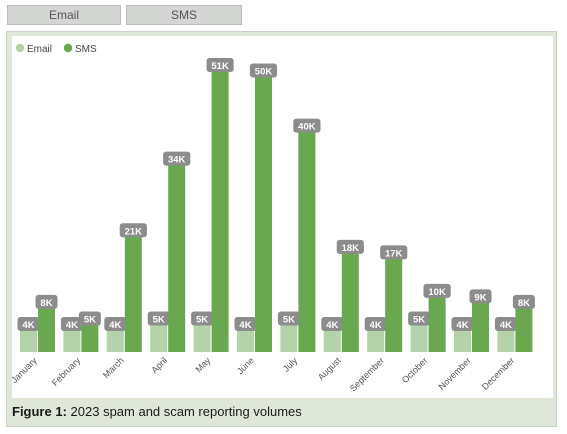  I want to click on bar-sms-may, so click(220, 211).